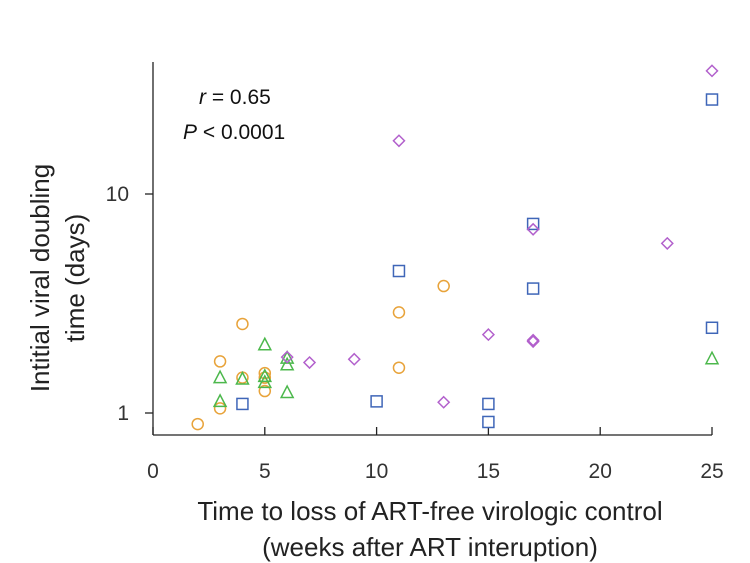 The width and height of the screenshot is (750, 563). Describe the element at coordinates (153, 471) in the screenshot. I see `x-tick-label: 0` at that location.